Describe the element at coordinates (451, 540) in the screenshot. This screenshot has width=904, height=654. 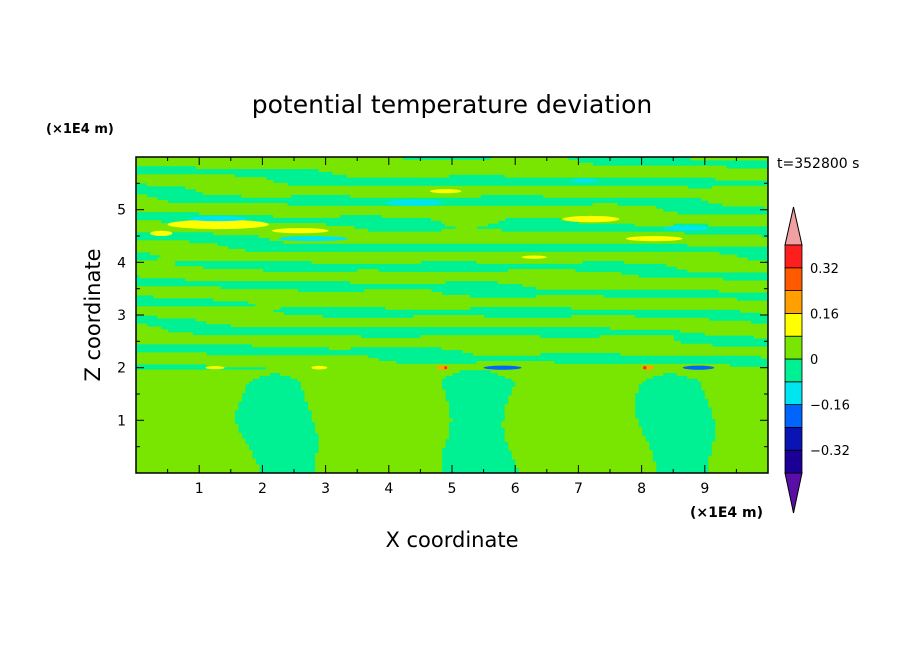
I see `x-axis-label: X coordinate` at that location.